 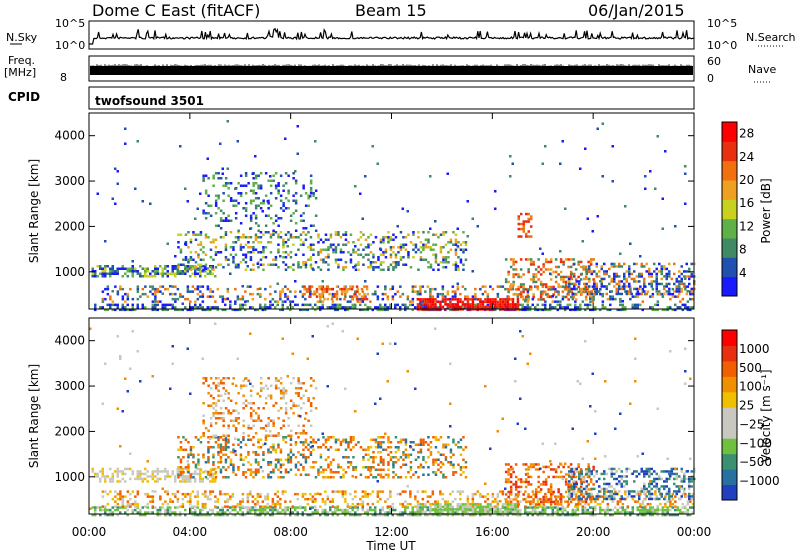 I want to click on nsearch-tick-top: 10^5, so click(x=722, y=23).